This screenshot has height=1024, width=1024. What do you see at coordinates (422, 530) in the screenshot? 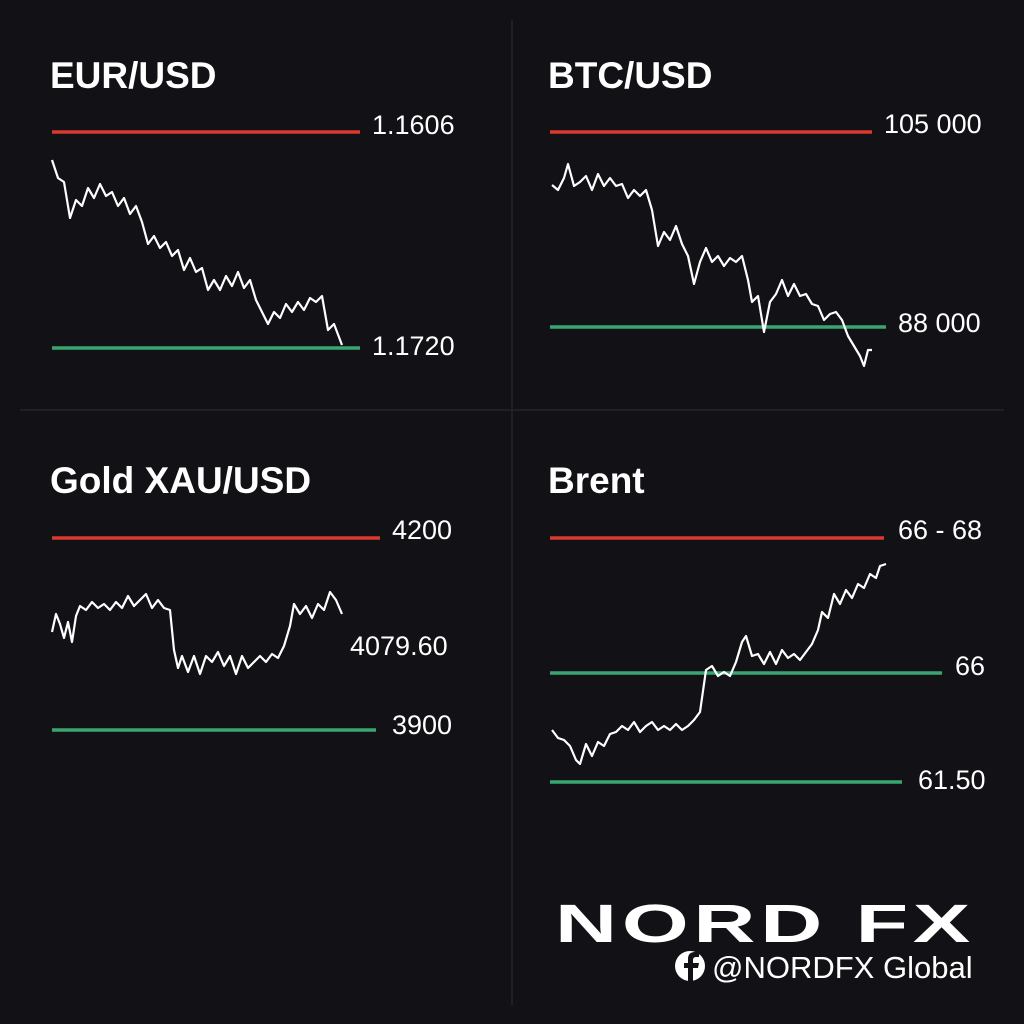
I see `level-label: 4200` at bounding box center [422, 530].